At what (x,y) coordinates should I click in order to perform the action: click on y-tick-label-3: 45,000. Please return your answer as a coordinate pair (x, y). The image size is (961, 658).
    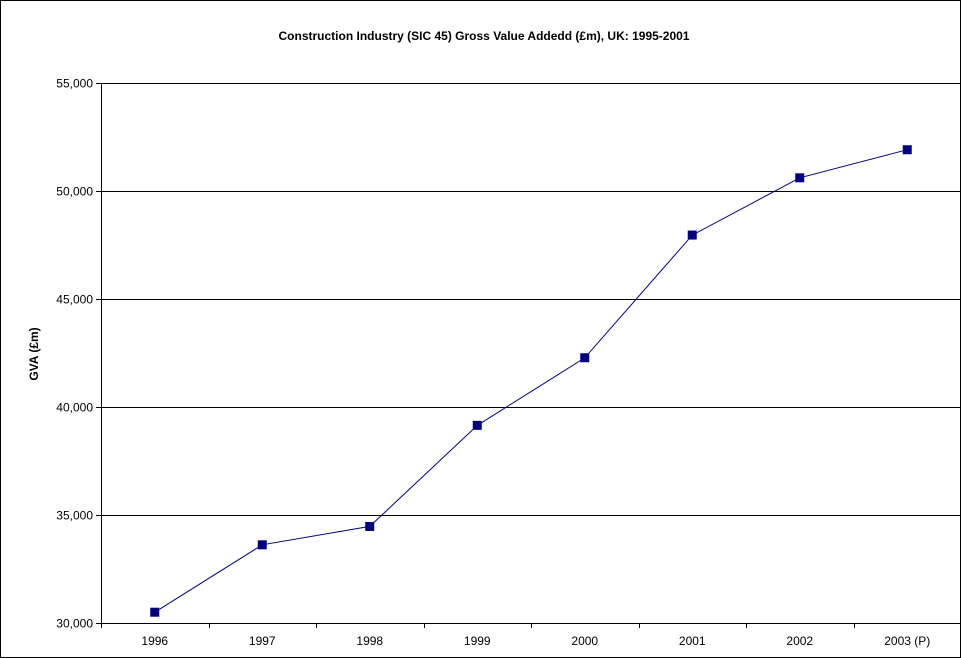
    Looking at the image, I should click on (74, 300).